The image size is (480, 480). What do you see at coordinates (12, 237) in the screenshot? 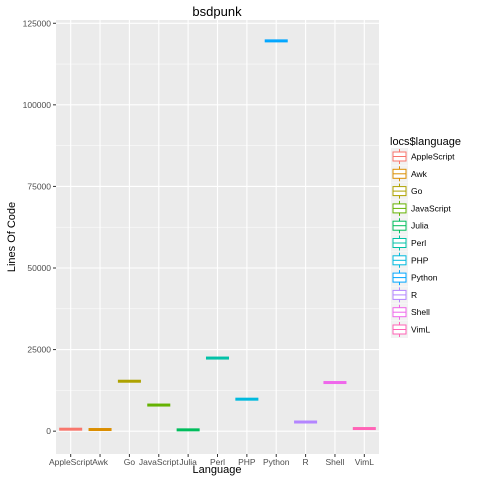
I see `y-axis-title: Lines Of Code` at bounding box center [12, 237].